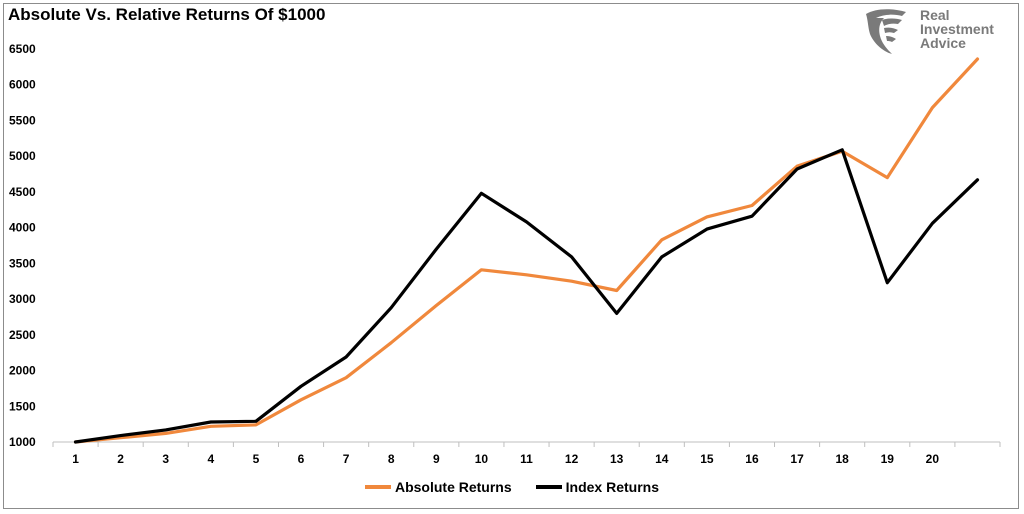  Describe the element at coordinates (22, 263) in the screenshot. I see `y-tick-label: 3500` at that location.